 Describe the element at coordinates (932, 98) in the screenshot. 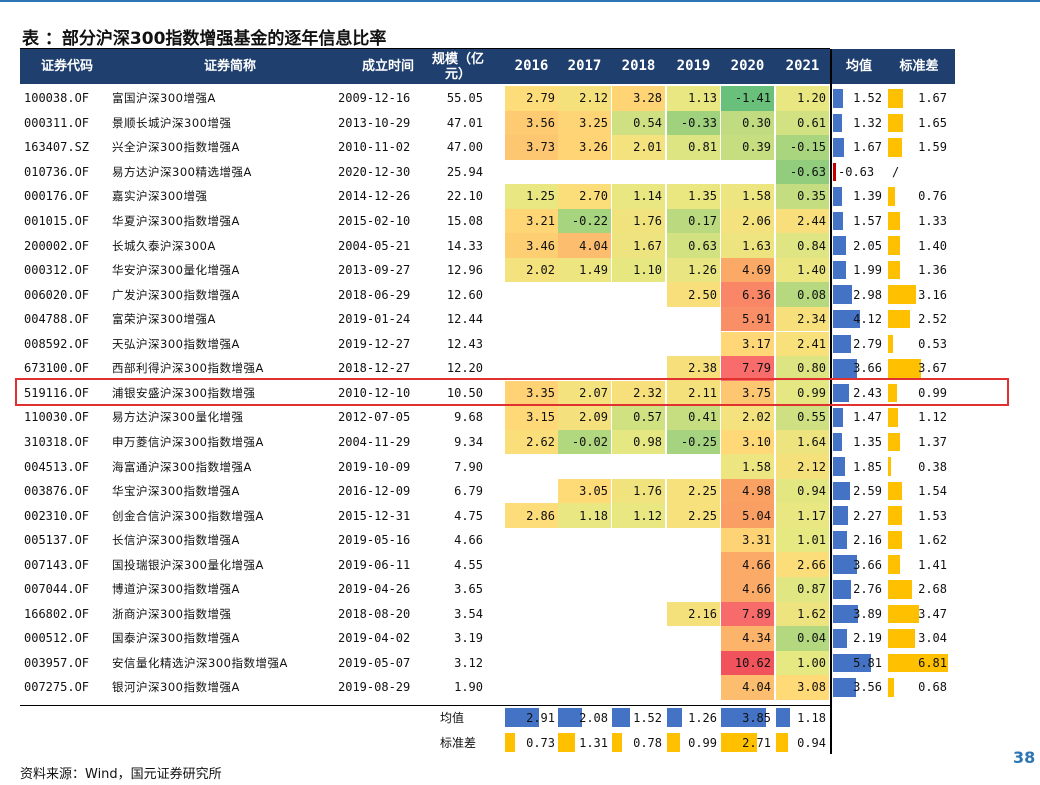

I see `std-value: 1.67` at that location.